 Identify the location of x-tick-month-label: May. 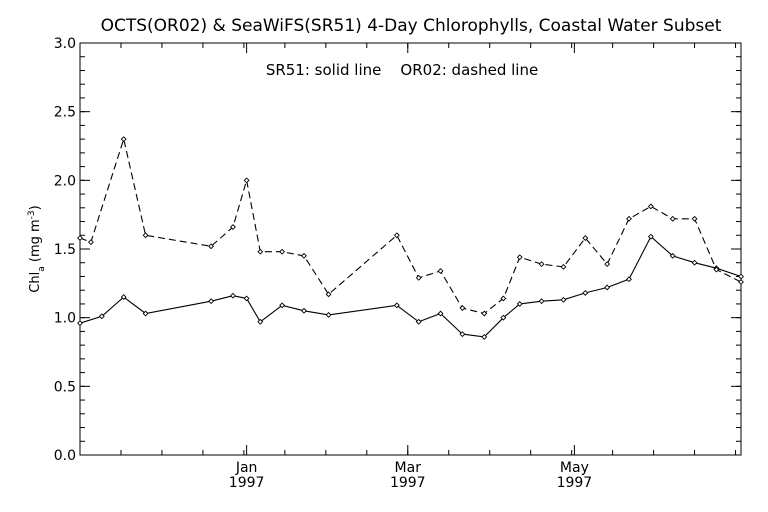
(574, 468).